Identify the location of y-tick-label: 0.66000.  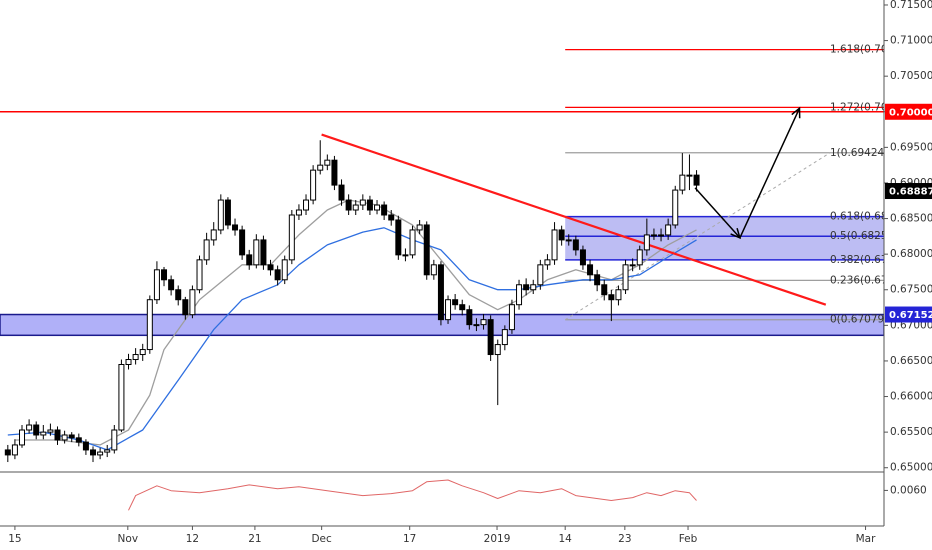
(911, 397).